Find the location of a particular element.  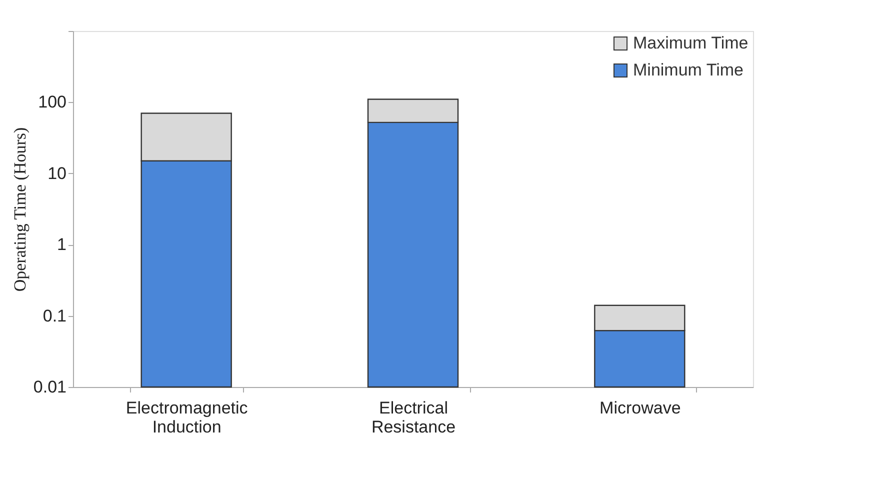

x-tick-label: Electromagnetic Induction is located at coordinates (187, 417).